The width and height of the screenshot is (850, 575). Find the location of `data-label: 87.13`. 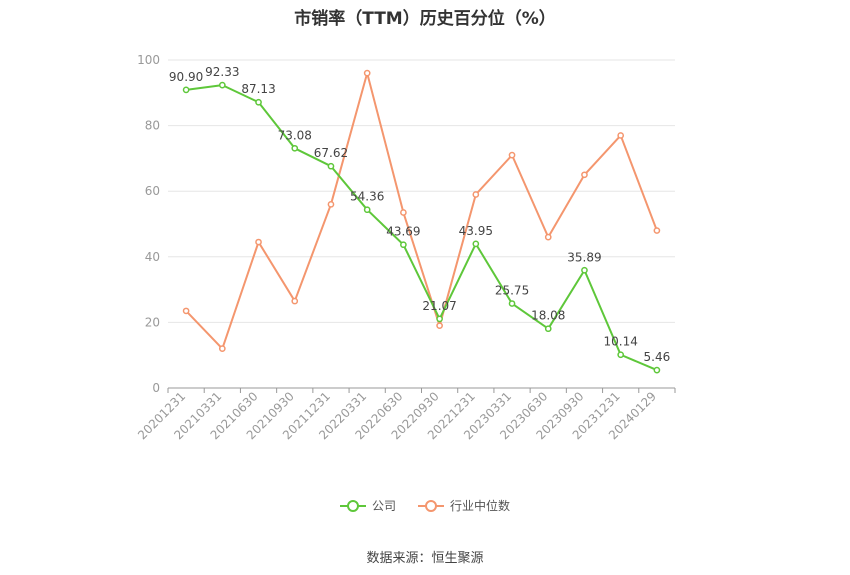

data-label: 87.13 is located at coordinates (258, 89).